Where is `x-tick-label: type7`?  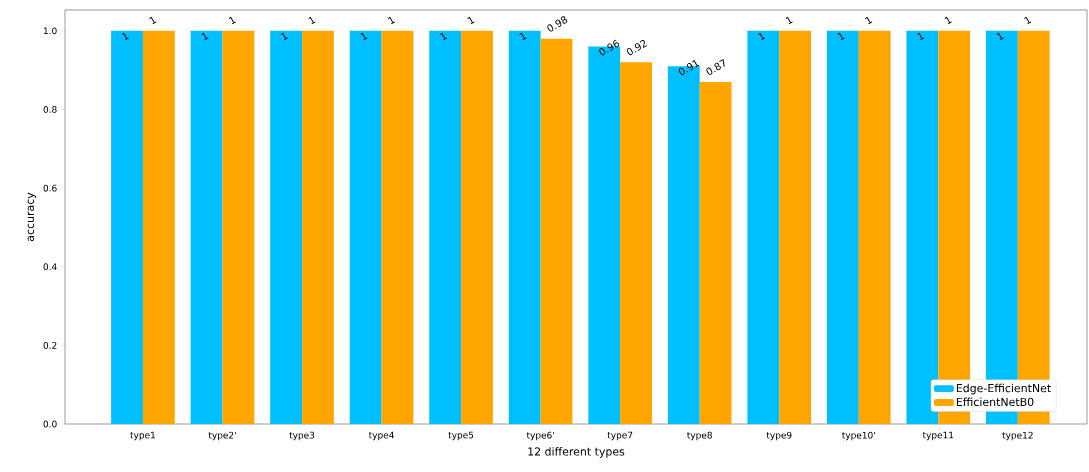 x-tick-label: type7 is located at coordinates (620, 436).